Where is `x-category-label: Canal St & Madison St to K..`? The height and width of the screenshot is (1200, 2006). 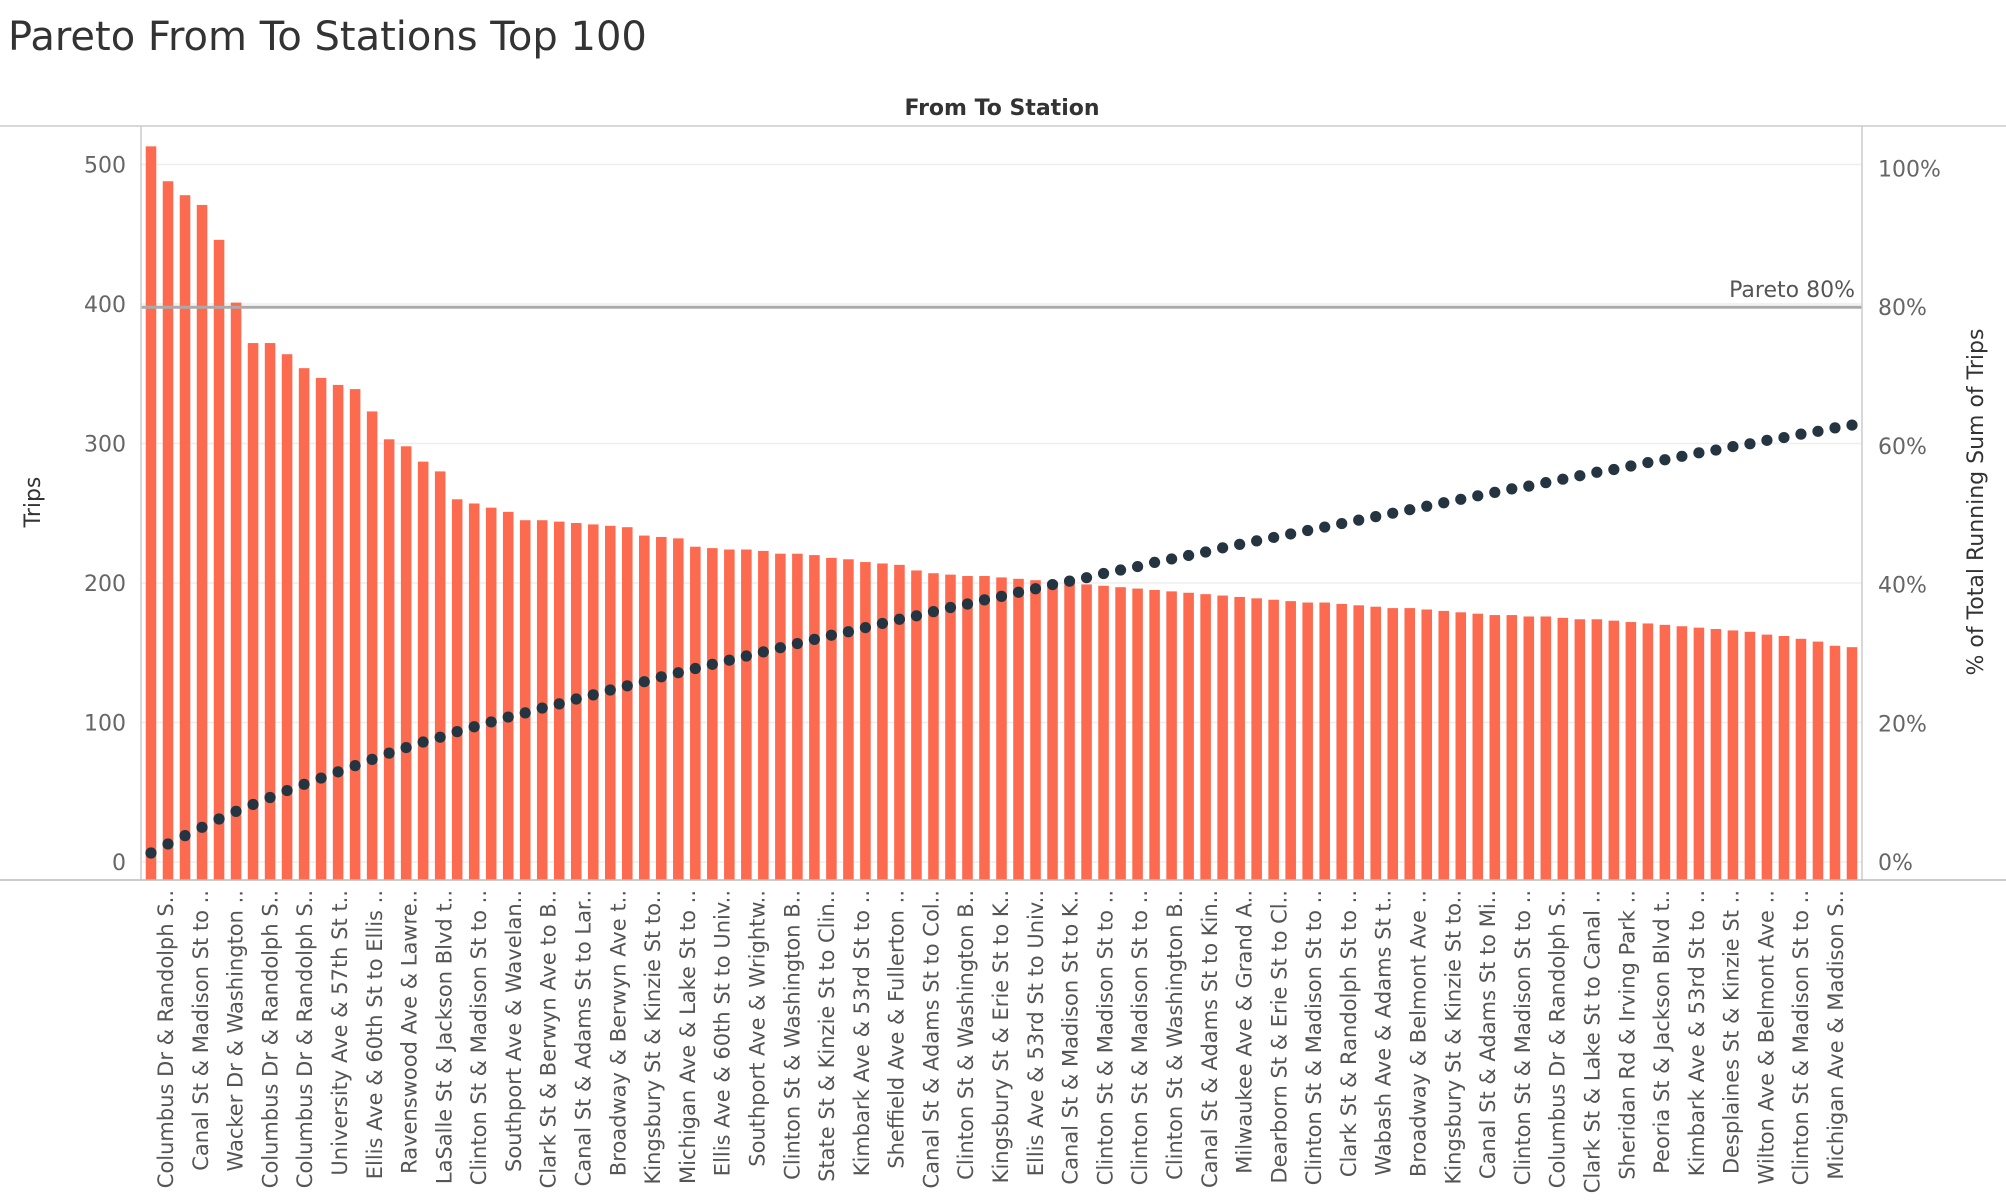
x-category-label: Canal St & Madison St to K.. is located at coordinates (1071, 1037).